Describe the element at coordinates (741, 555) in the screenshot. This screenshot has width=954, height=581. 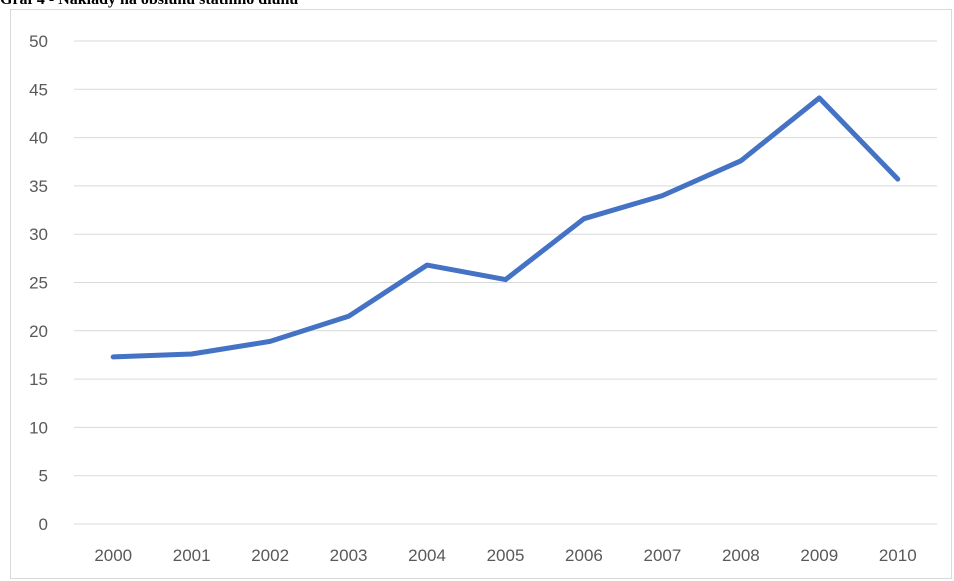
I see `x-tick-label: 2008` at that location.